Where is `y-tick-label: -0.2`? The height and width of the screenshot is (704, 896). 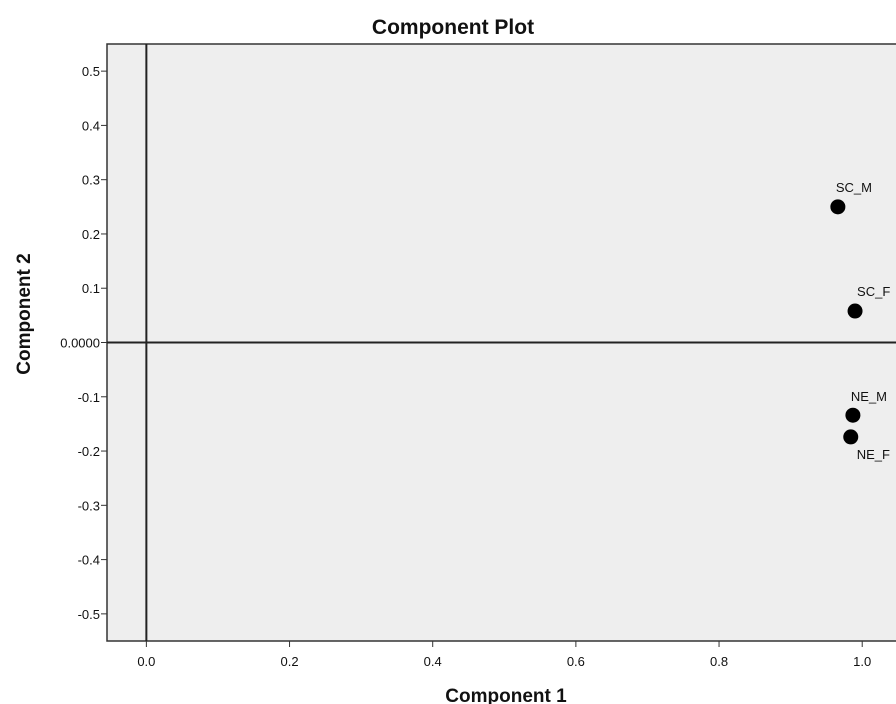 y-tick-label: -0.2 is located at coordinates (89, 451).